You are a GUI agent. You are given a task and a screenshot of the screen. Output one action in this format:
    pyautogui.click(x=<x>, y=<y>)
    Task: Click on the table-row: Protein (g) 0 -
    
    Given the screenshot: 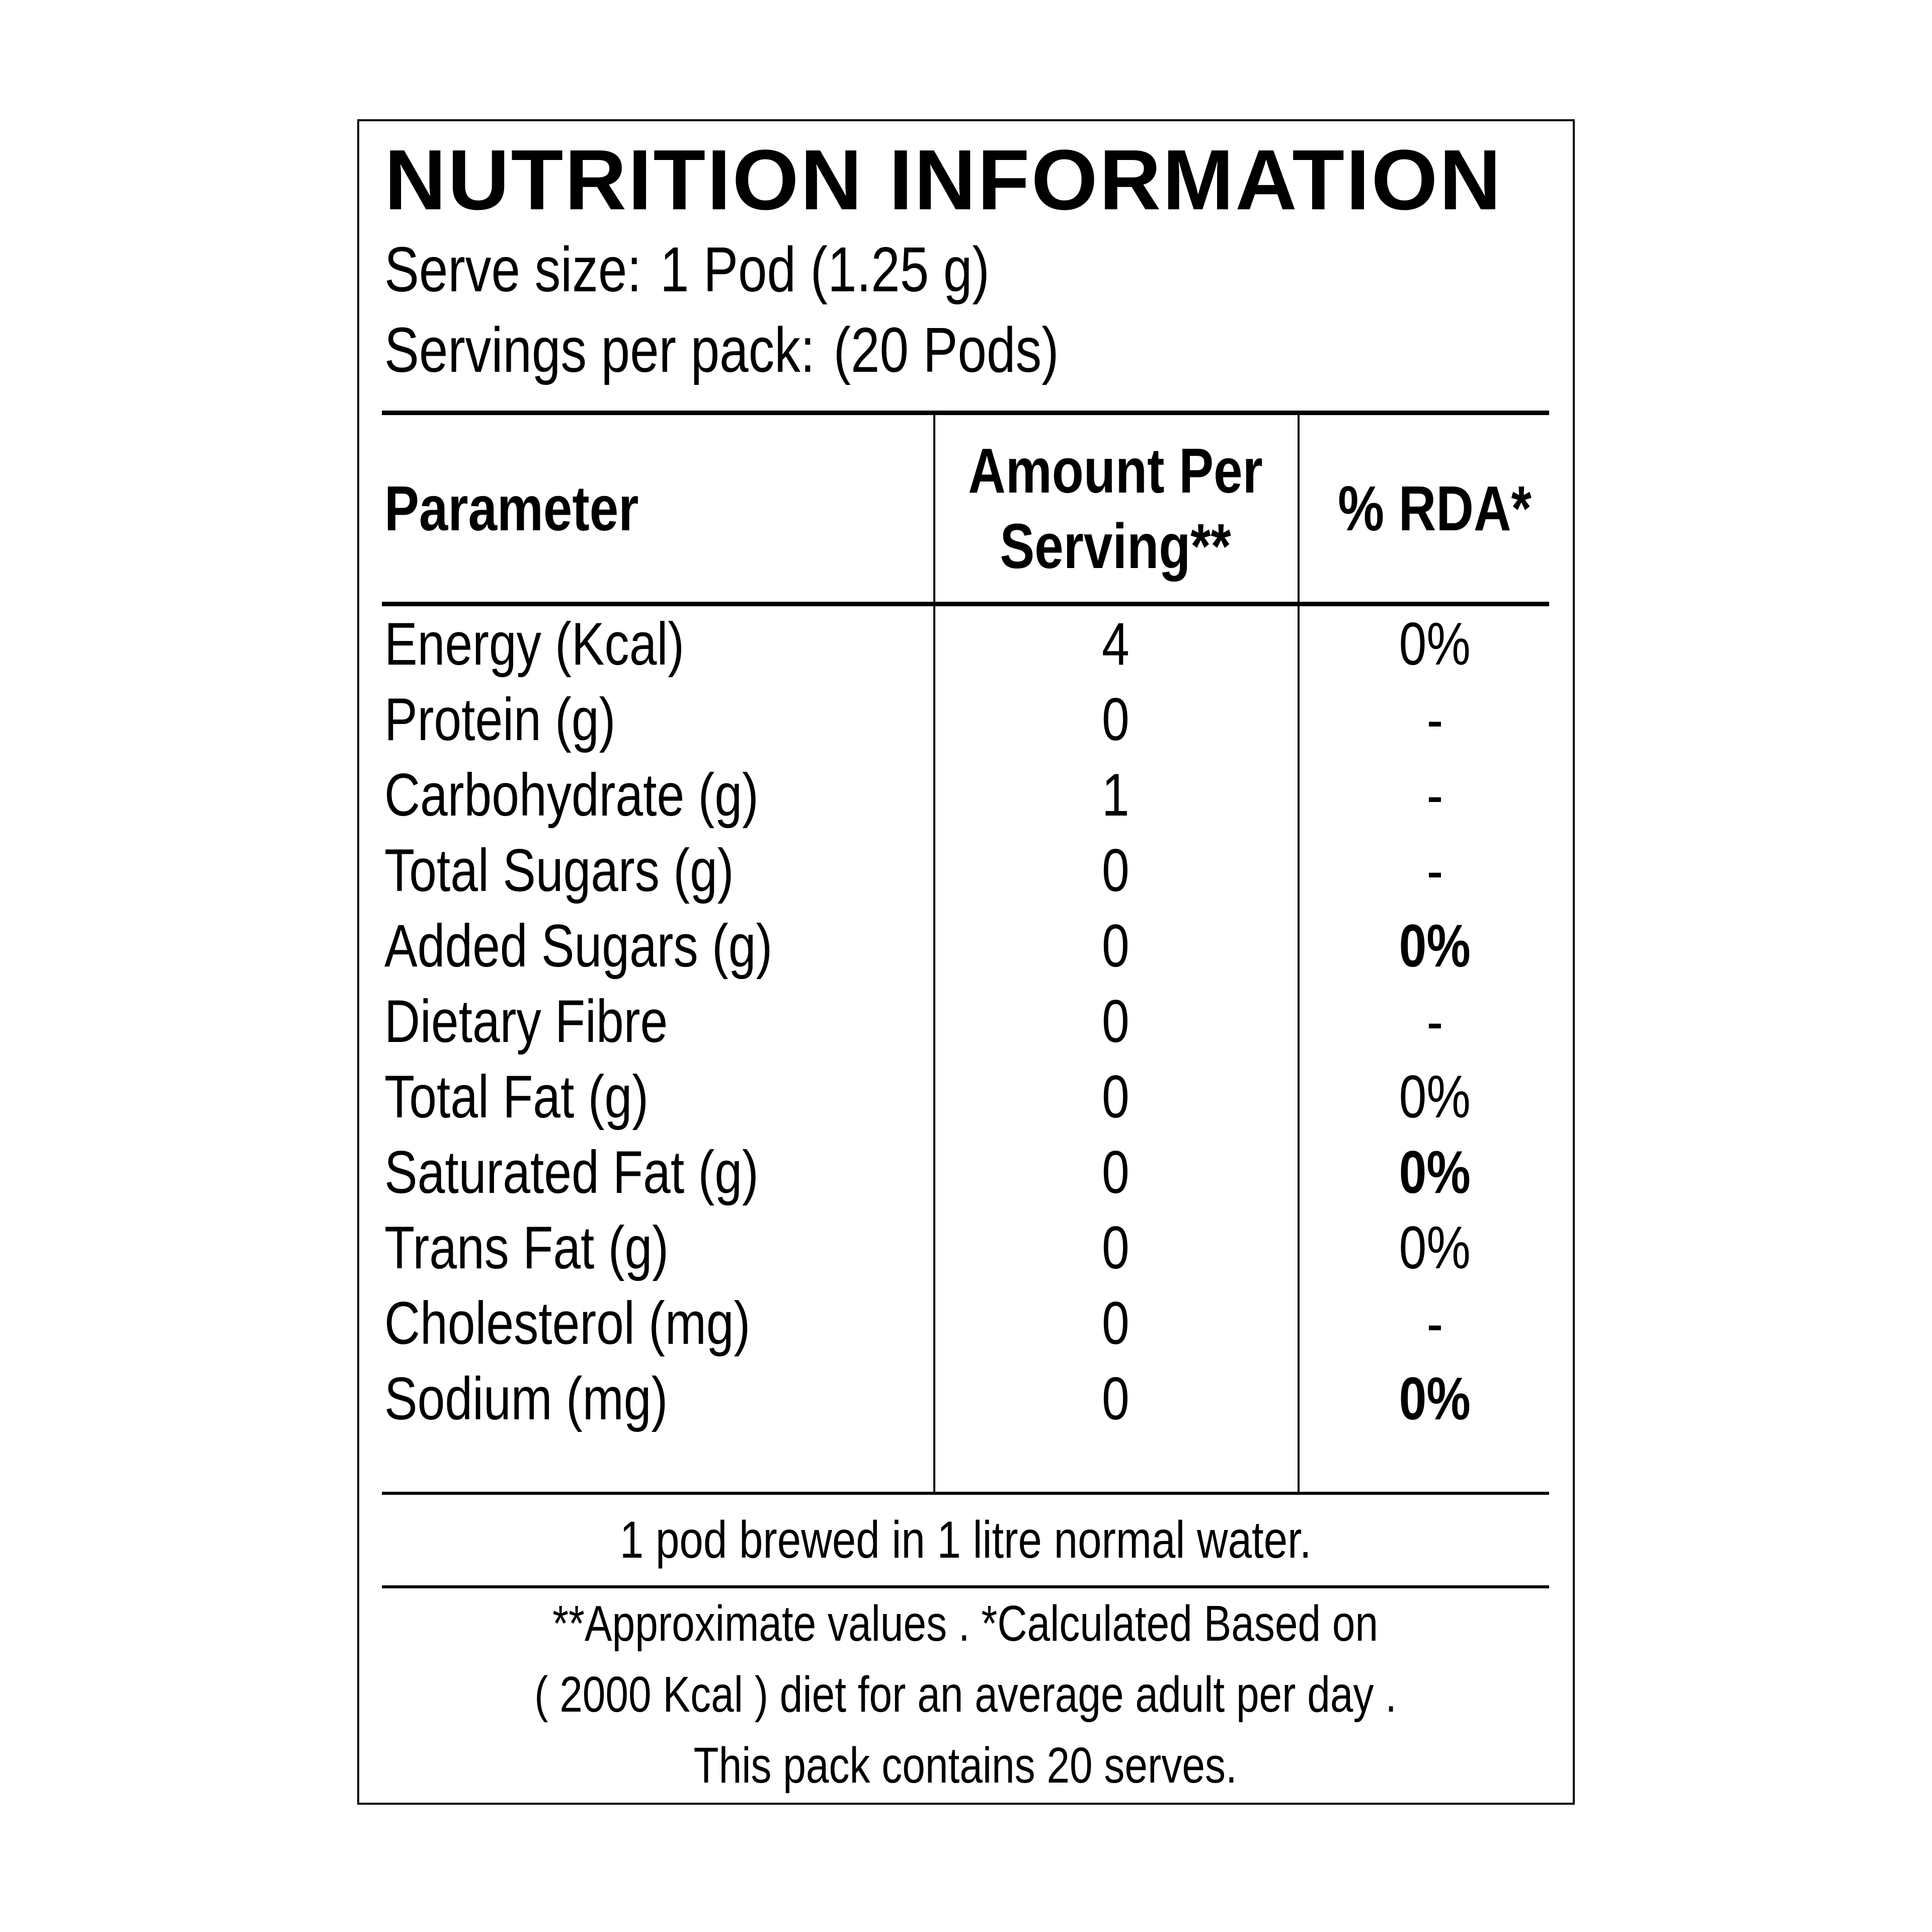 What is the action you would take?
    pyautogui.click(x=966, y=720)
    